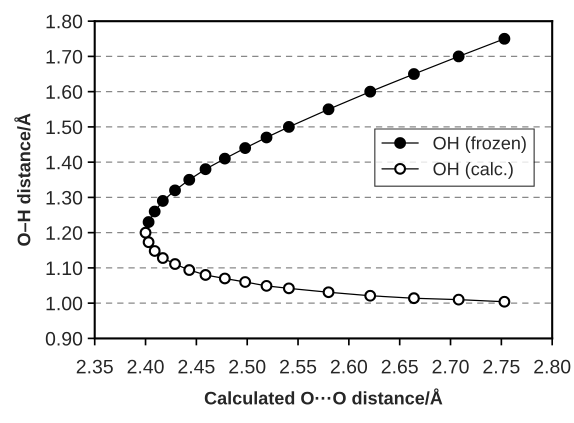 This screenshot has height=423, width=574. I want to click on x-tick-label: 2.45, so click(196, 367).